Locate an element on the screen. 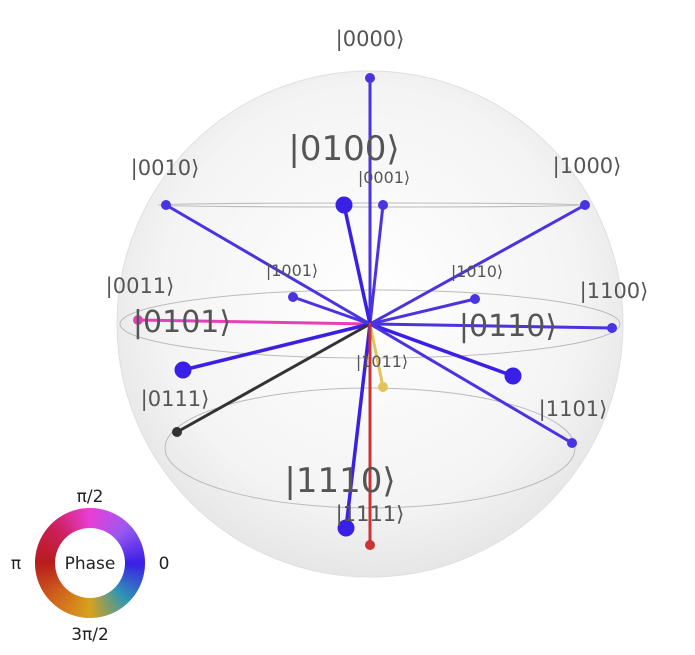 The height and width of the screenshot is (655, 695). phase-top-label: π/2 is located at coordinates (90, 497).